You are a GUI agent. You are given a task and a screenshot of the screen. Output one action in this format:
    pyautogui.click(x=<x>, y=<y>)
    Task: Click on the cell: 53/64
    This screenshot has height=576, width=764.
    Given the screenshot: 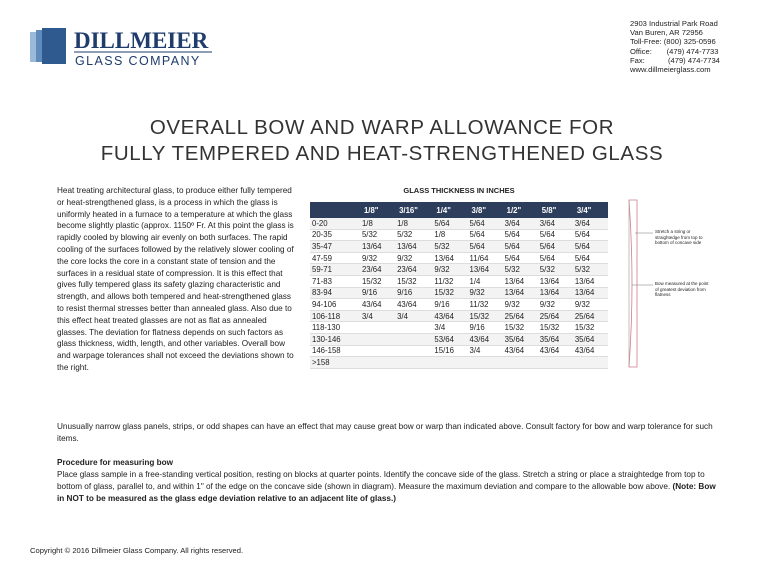 What is the action you would take?
    pyautogui.click(x=450, y=339)
    